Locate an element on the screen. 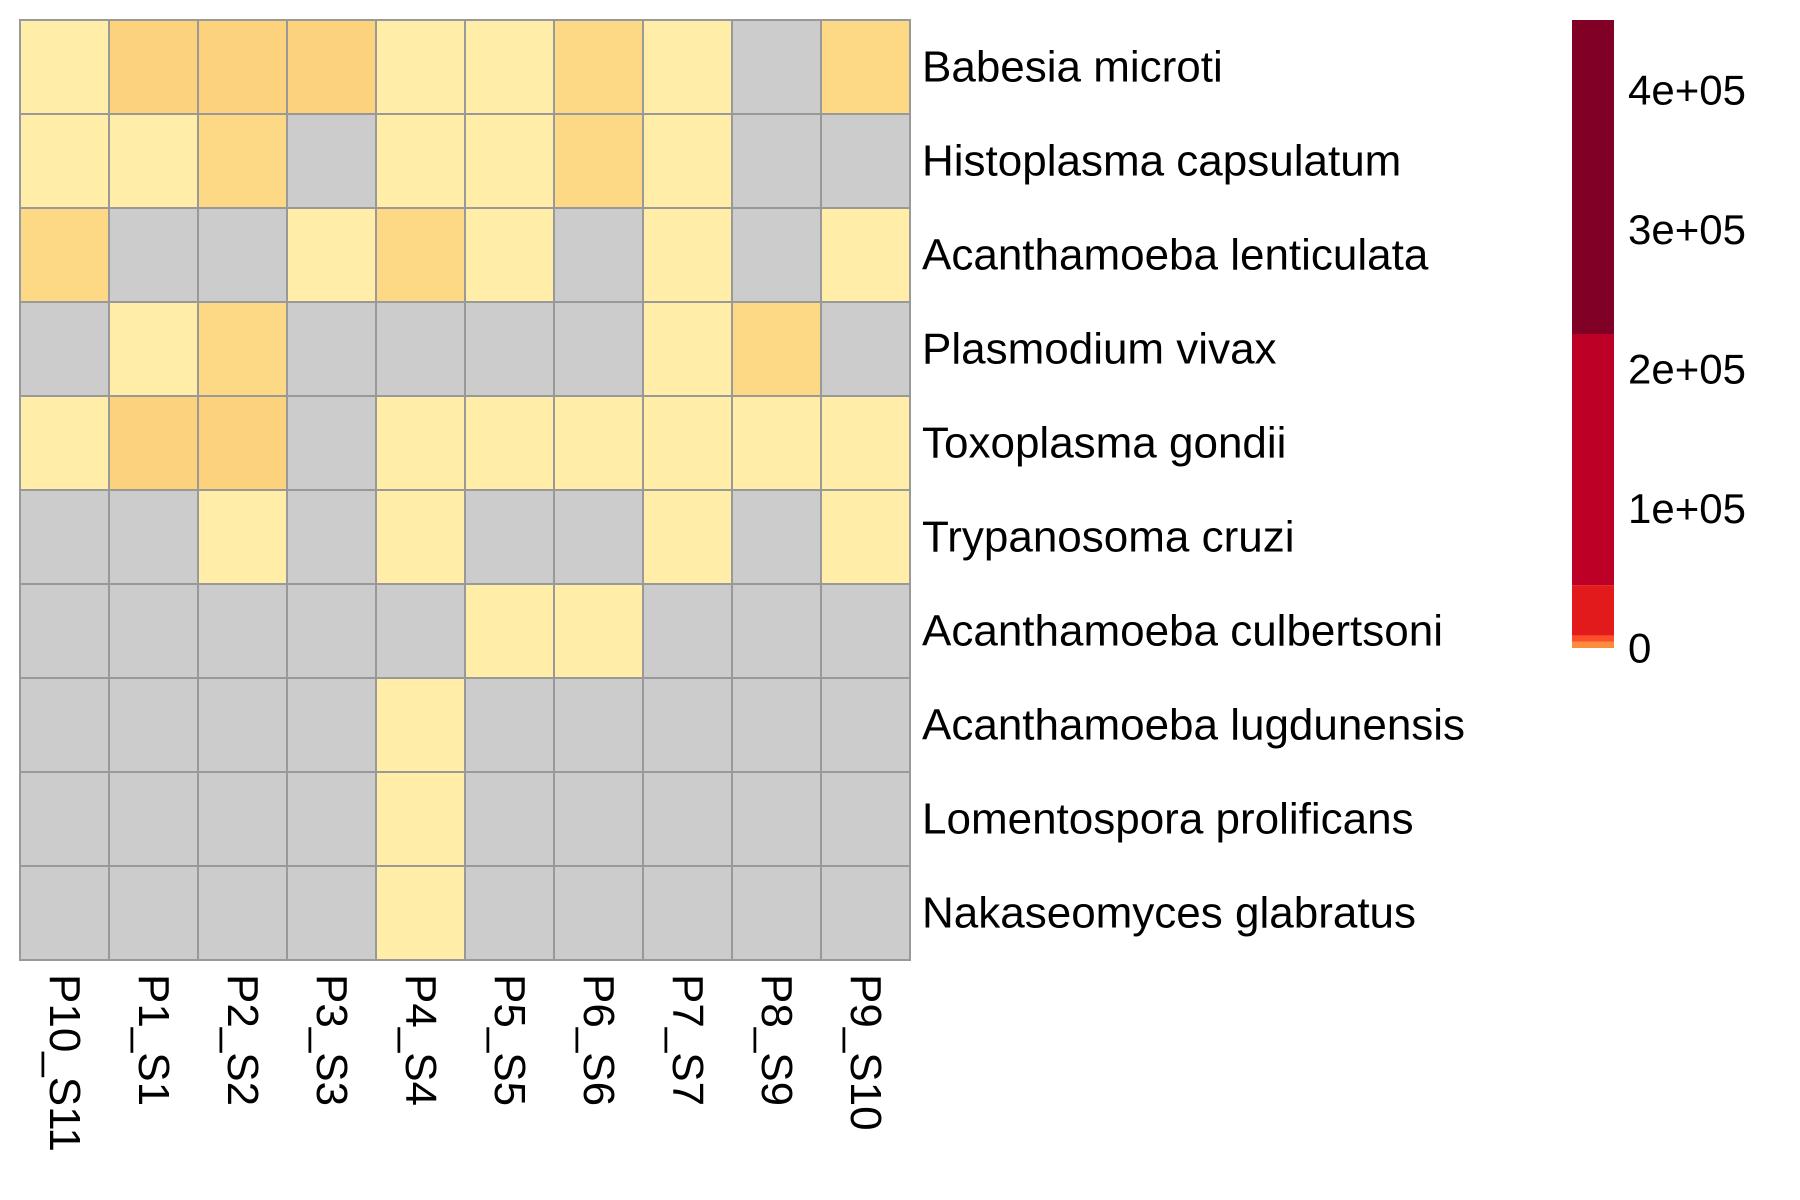 The height and width of the screenshot is (1200, 1800). cell-acanthamoeba-culbertsoni-p9-s10 is located at coordinates (865, 631).